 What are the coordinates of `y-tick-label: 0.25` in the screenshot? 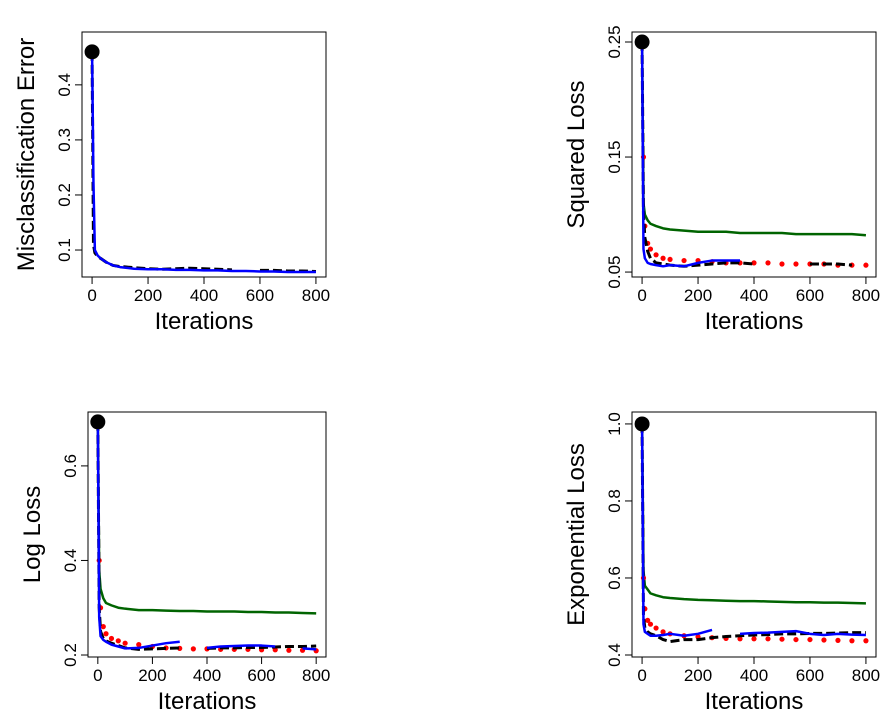 It's located at (614, 41).